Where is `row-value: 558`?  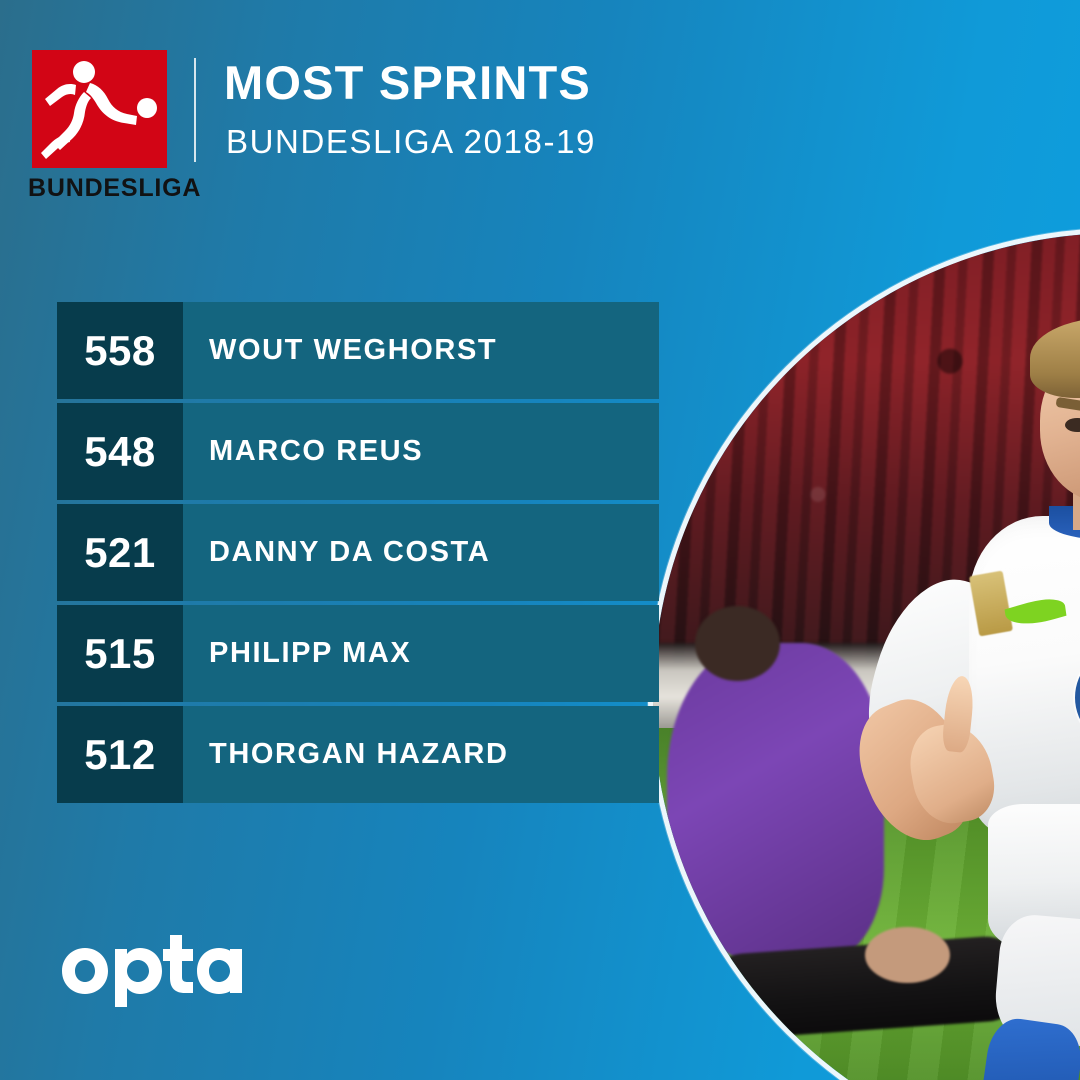
row-value: 558 is located at coordinates (120, 350).